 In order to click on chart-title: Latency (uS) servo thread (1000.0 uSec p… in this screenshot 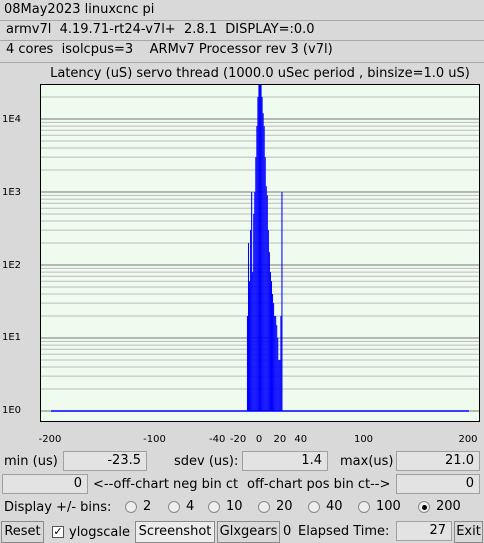, I will do `click(260, 73)`.